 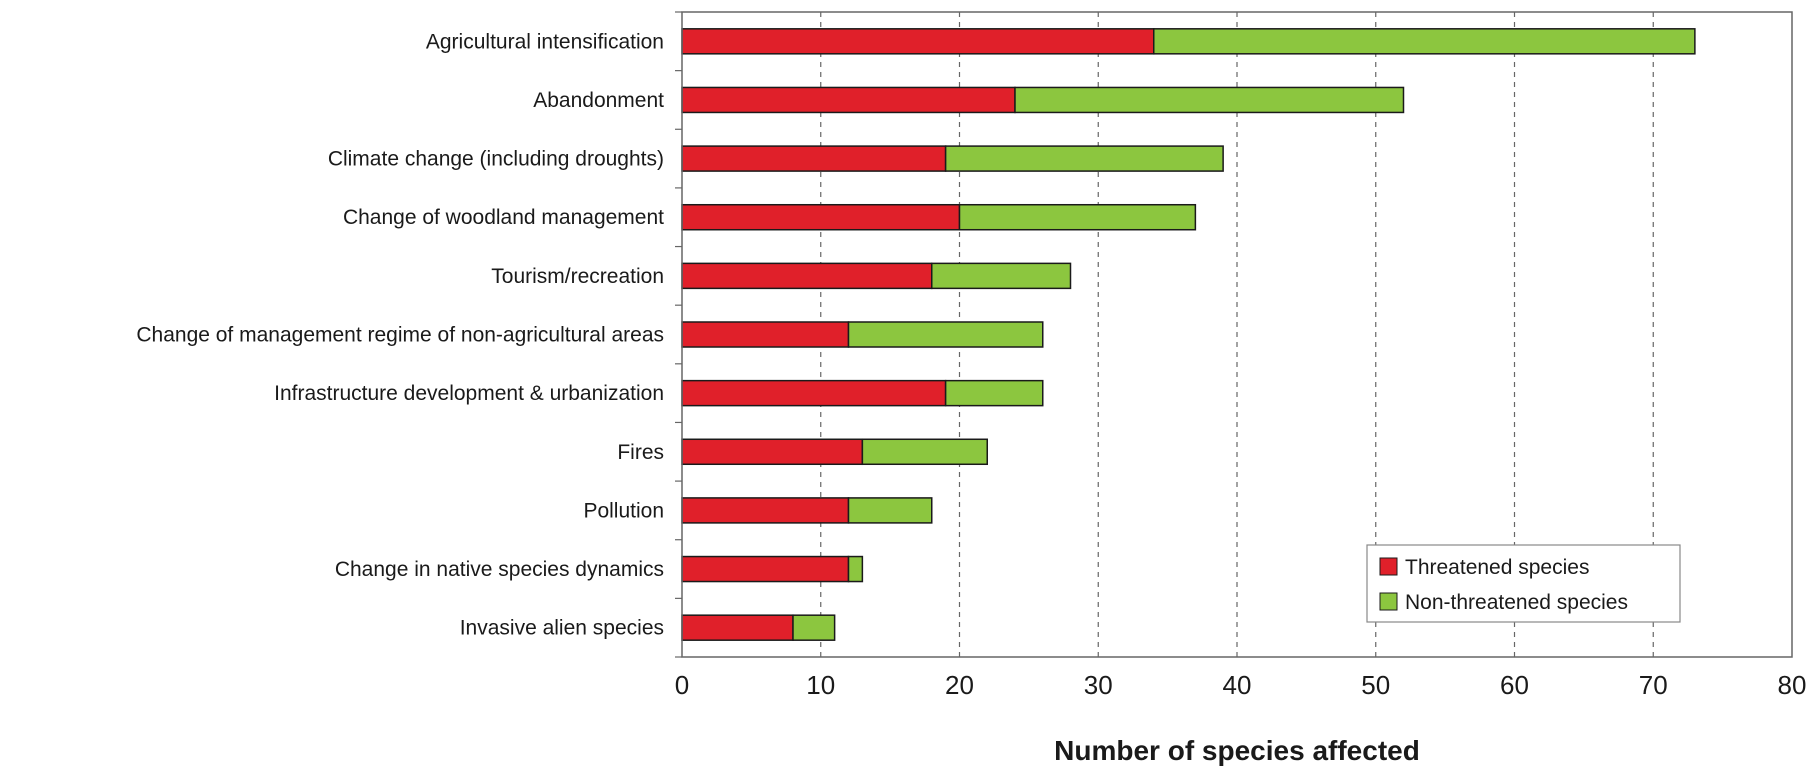 What do you see at coordinates (682, 685) in the screenshot?
I see `x-tick-label-0: 0` at bounding box center [682, 685].